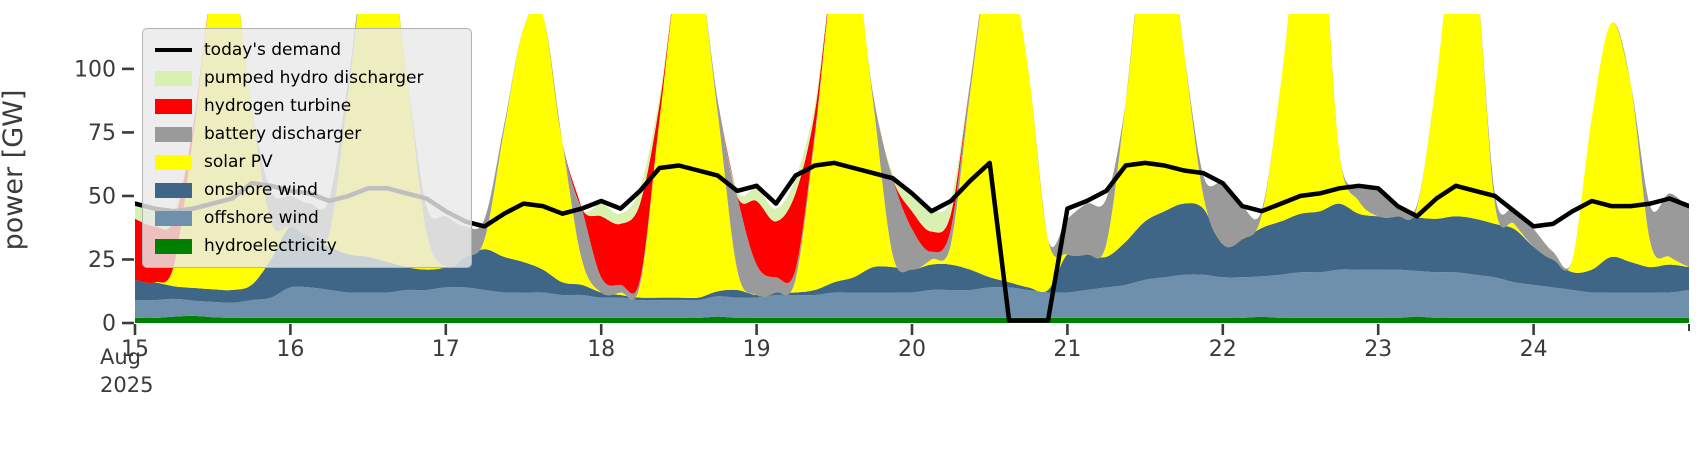 This screenshot has width=1706, height=460. Describe the element at coordinates (102, 196) in the screenshot. I see `y-tick-label: 50` at that location.